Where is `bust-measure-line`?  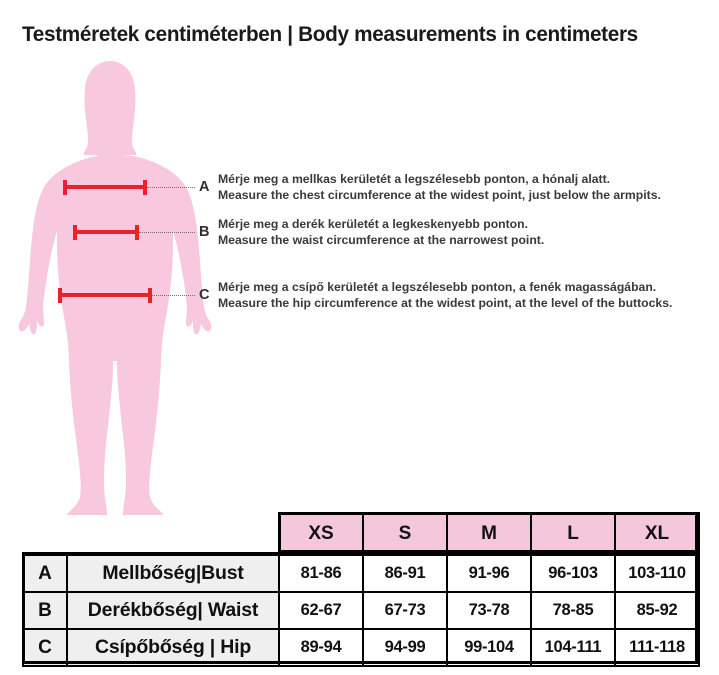 bust-measure-line is located at coordinates (105, 187).